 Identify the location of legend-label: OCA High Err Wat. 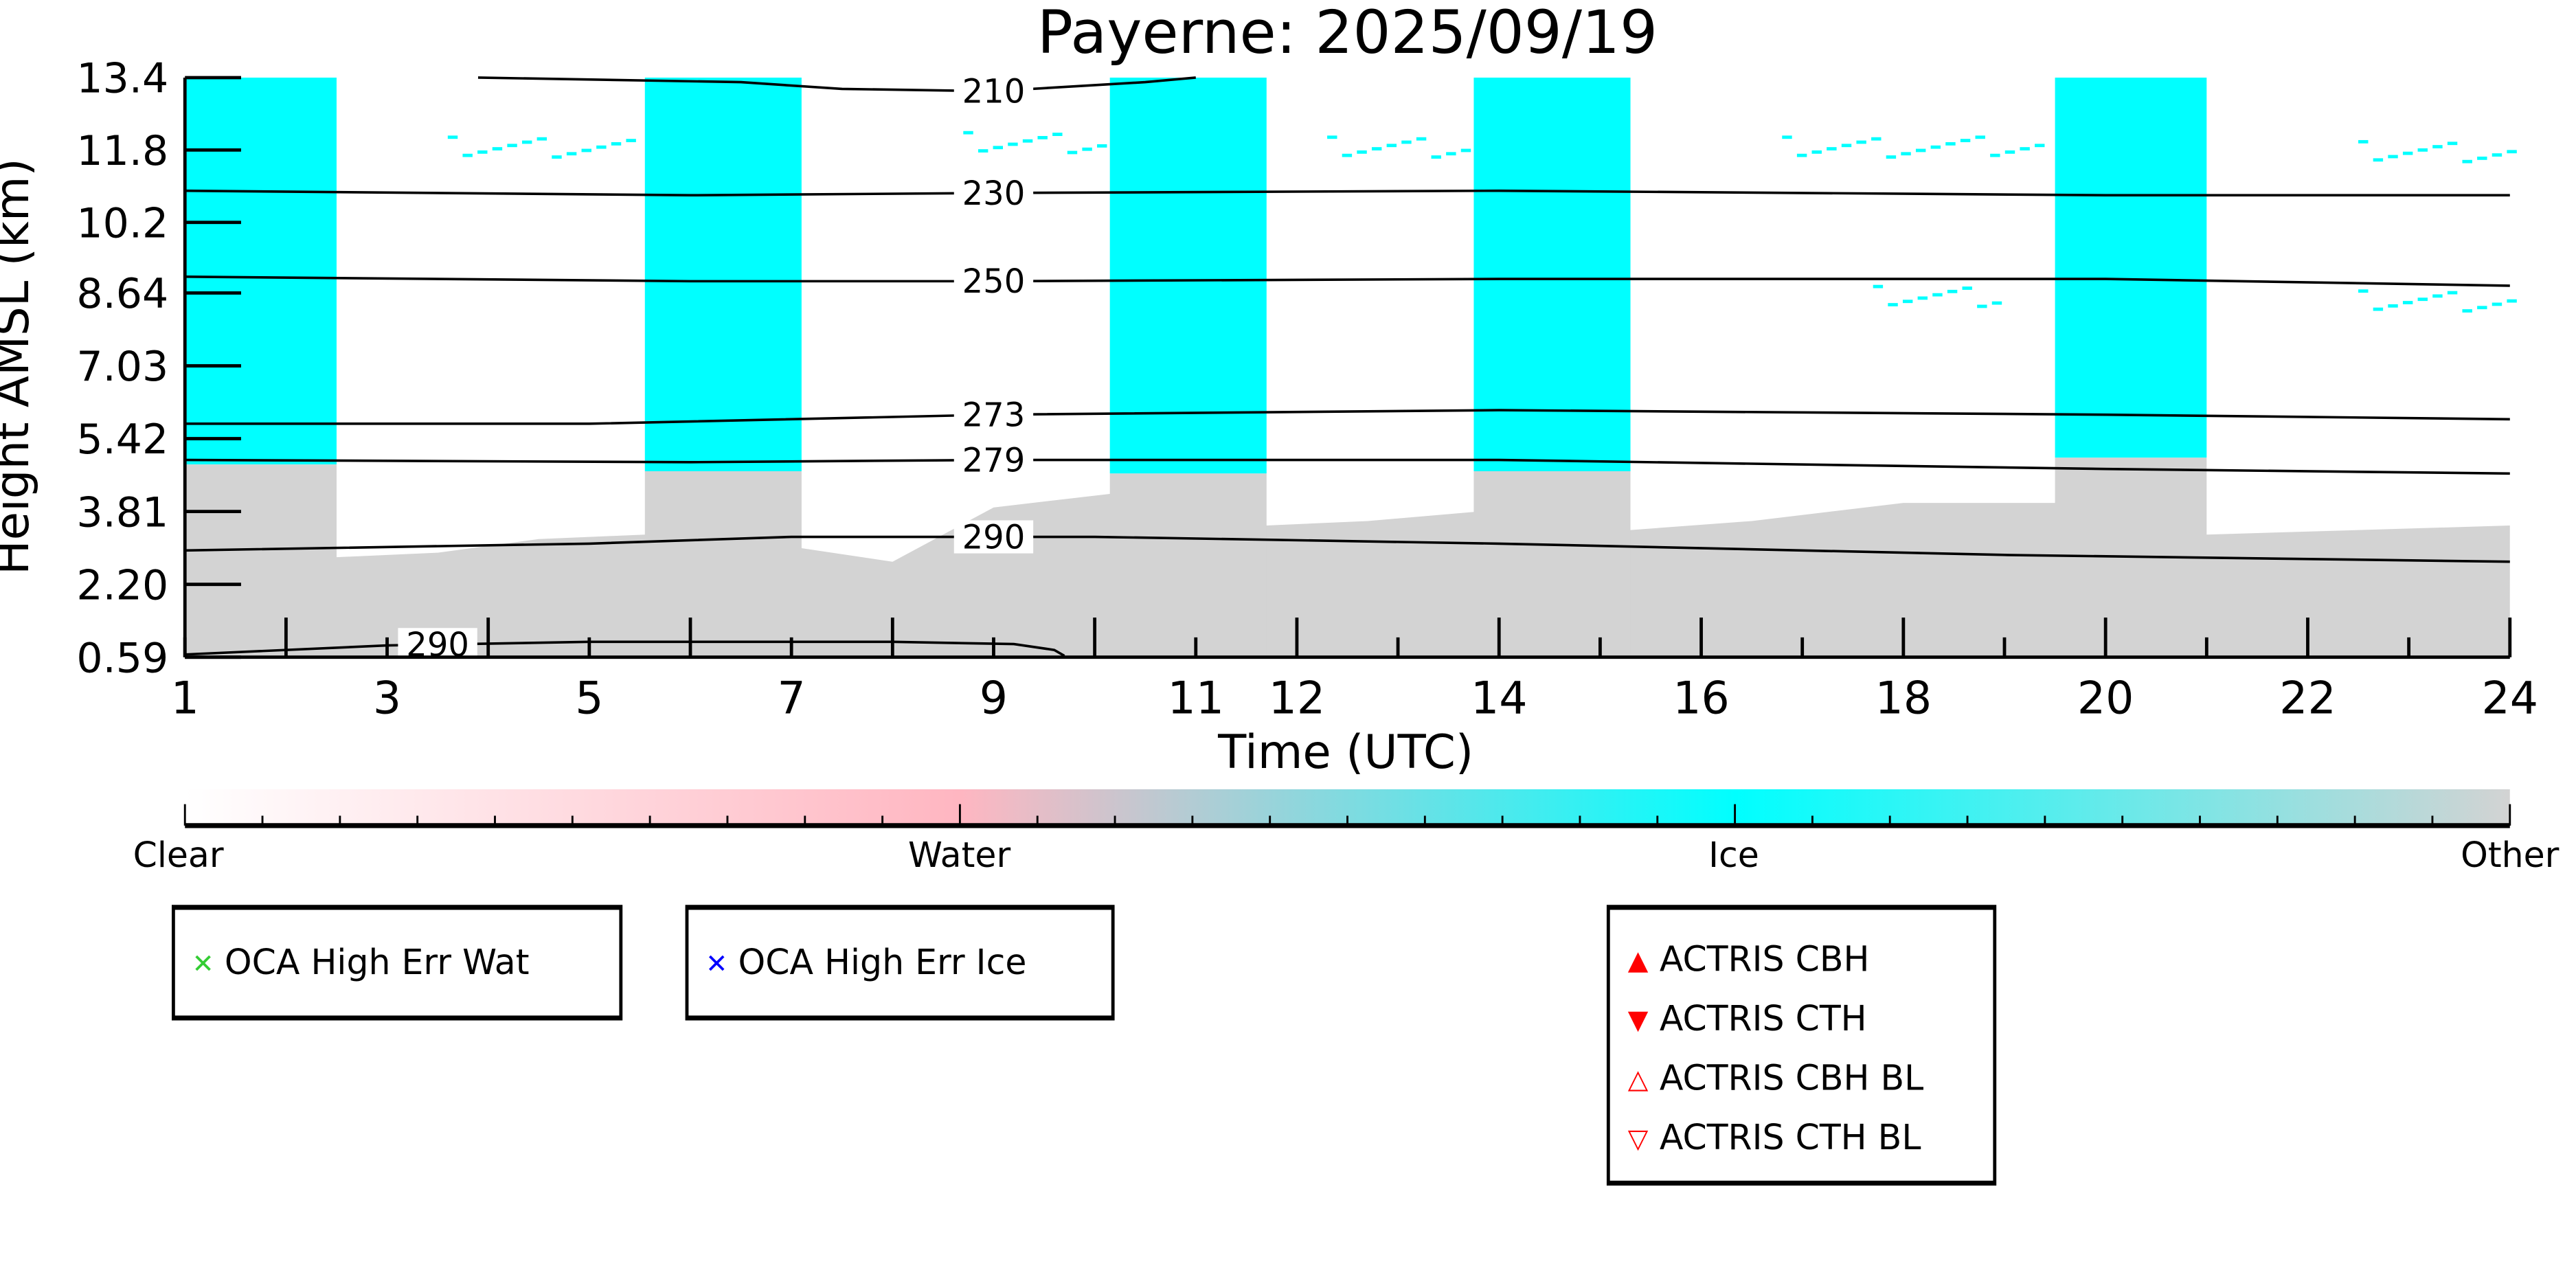
(377, 962).